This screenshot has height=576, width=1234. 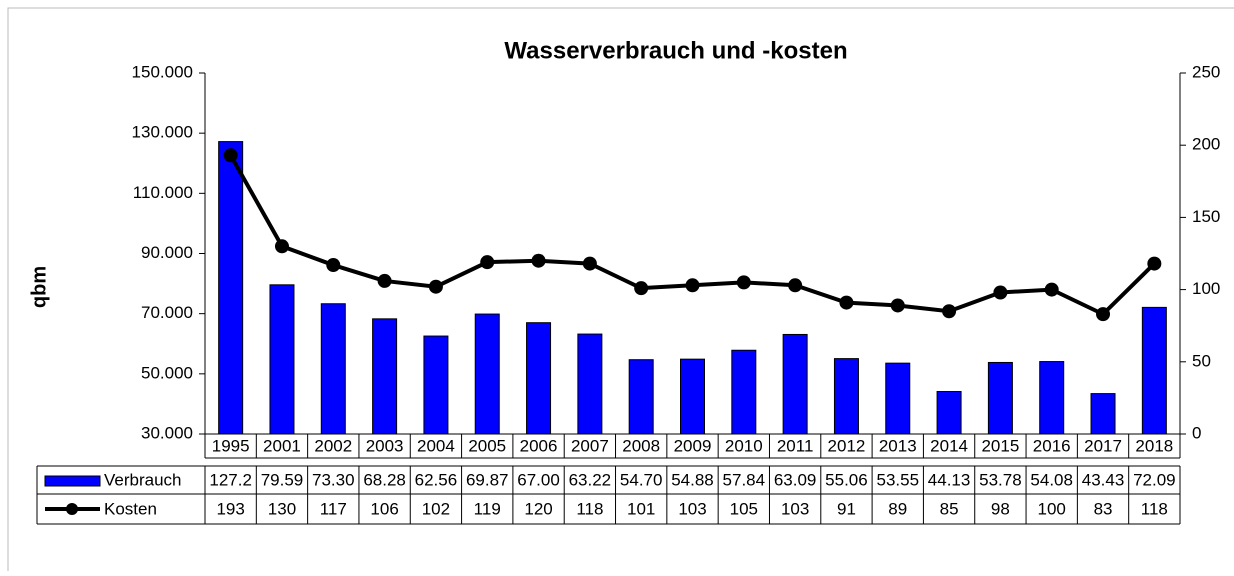 I want to click on y-tick-label: 50.000, so click(x=167, y=372).